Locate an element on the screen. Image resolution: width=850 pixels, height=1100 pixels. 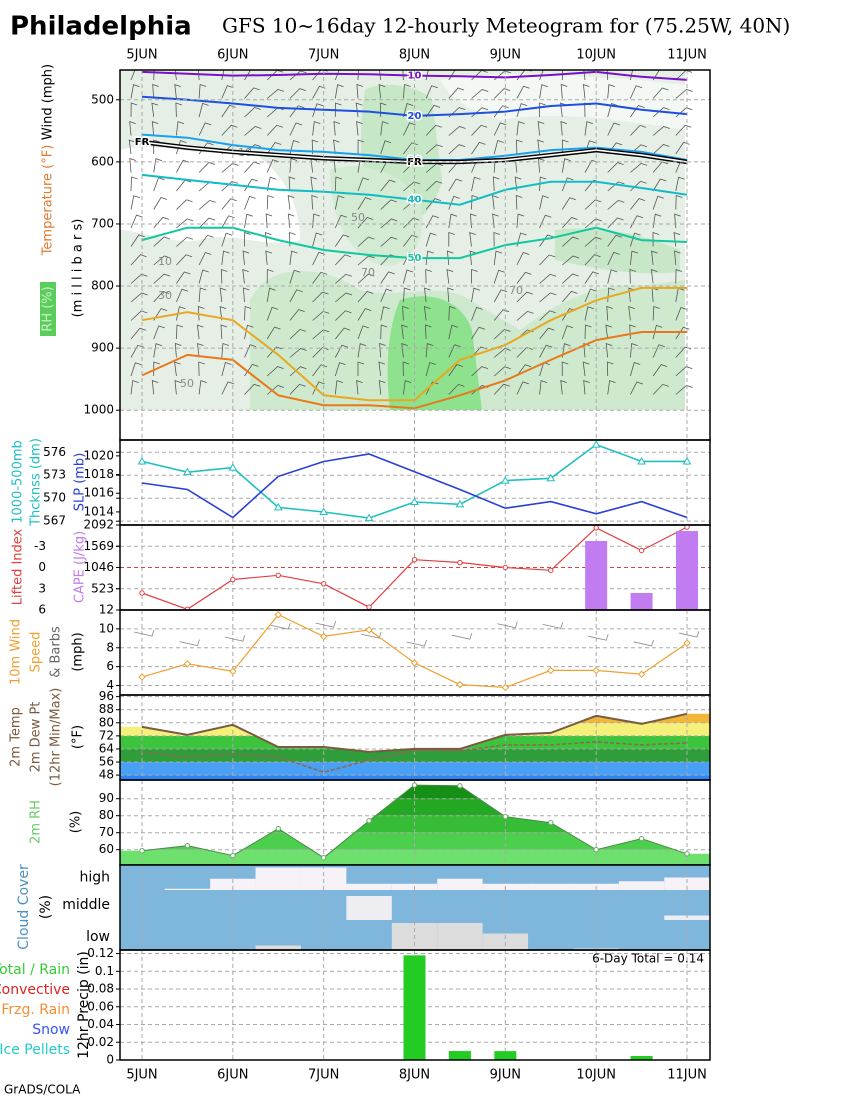
legend-entry: Convective is located at coordinates (35, 990).